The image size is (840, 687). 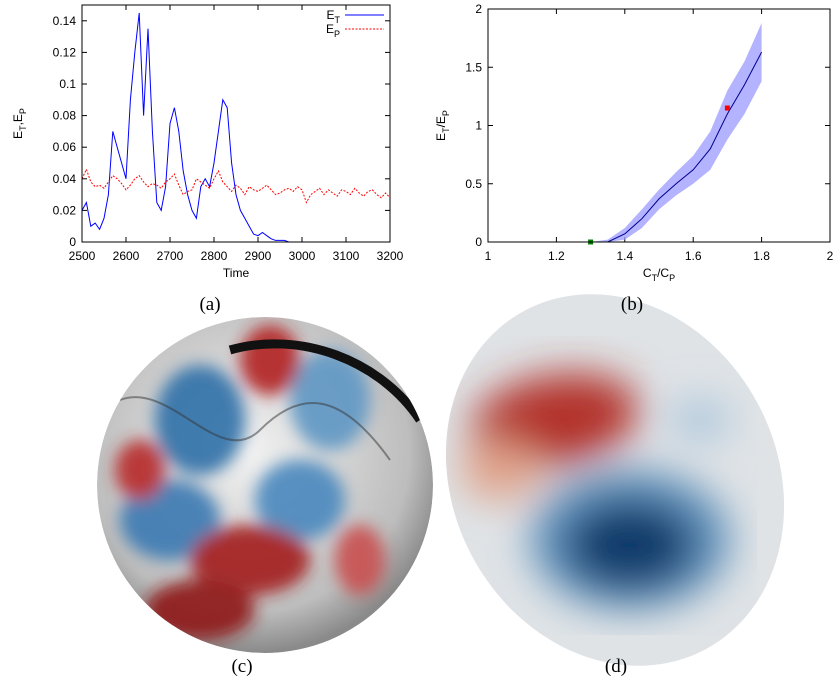 What do you see at coordinates (830, 256) in the screenshot?
I see `x-tick-label: 2` at bounding box center [830, 256].